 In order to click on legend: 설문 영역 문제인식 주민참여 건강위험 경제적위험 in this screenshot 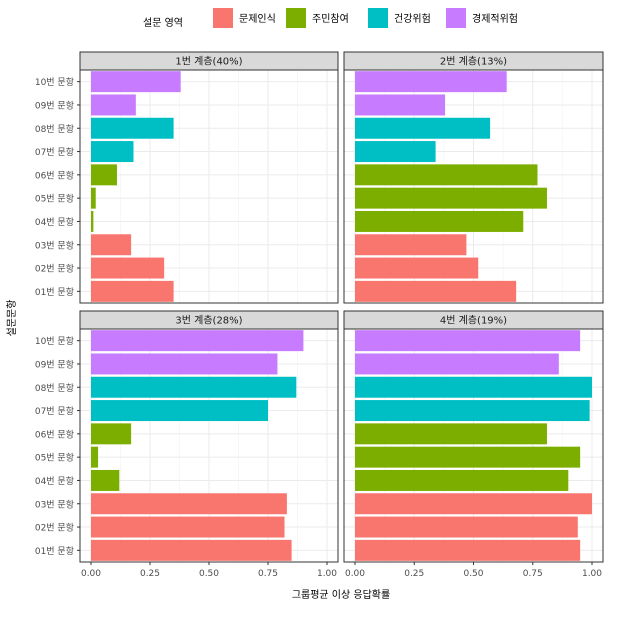, I will do `click(330, 18)`.